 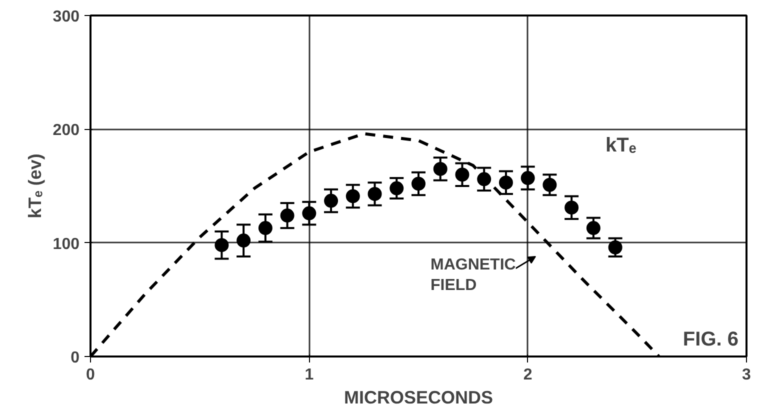 What do you see at coordinates (66, 131) in the screenshot?
I see `y-tick-label: 200` at bounding box center [66, 131].